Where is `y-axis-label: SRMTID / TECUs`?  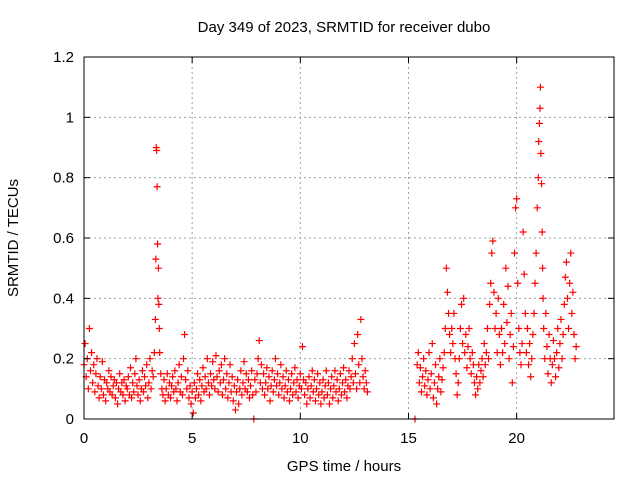 y-axis-label: SRMTID / TECUs is located at coordinates (13, 238).